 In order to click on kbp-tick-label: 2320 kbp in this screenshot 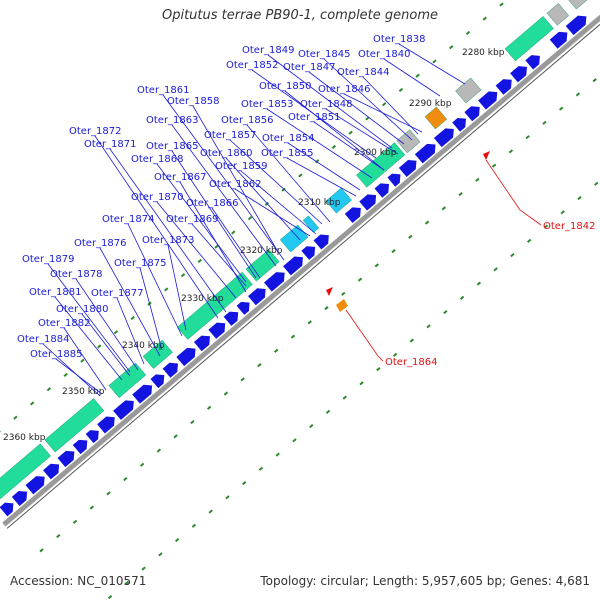, I will do `click(261, 251)`.